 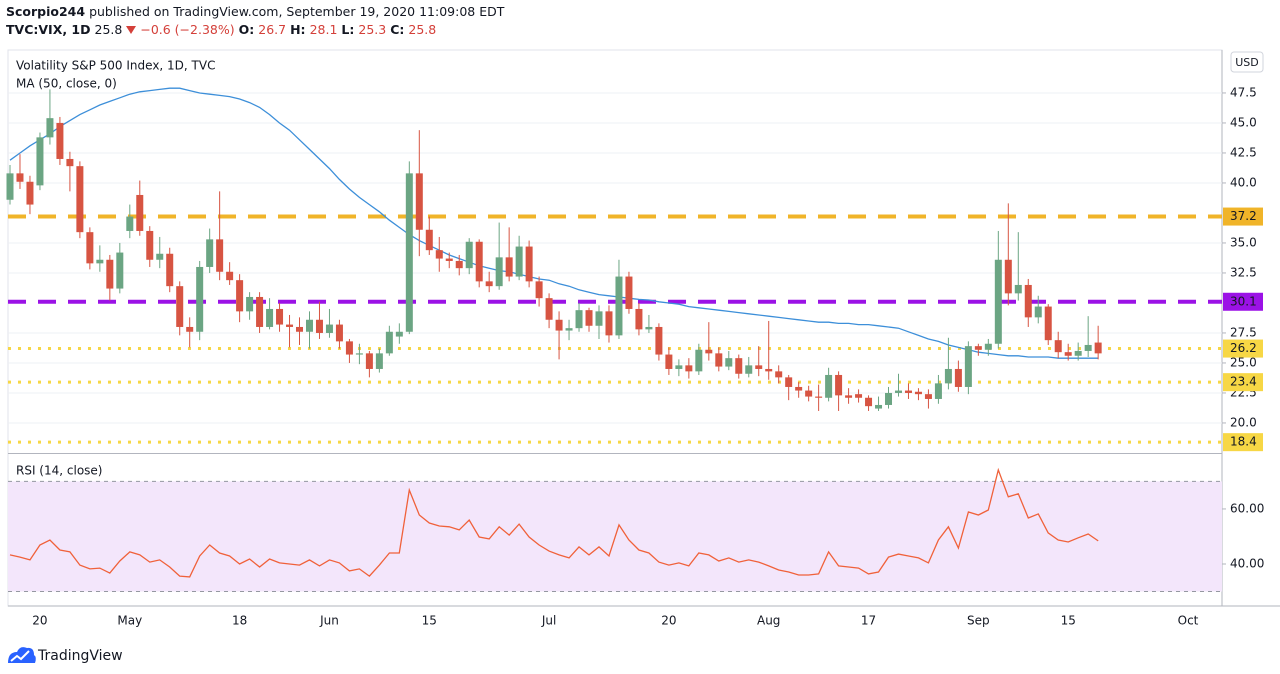 What do you see at coordinates (46, 11) in the screenshot?
I see `author: Scorpio244` at bounding box center [46, 11].